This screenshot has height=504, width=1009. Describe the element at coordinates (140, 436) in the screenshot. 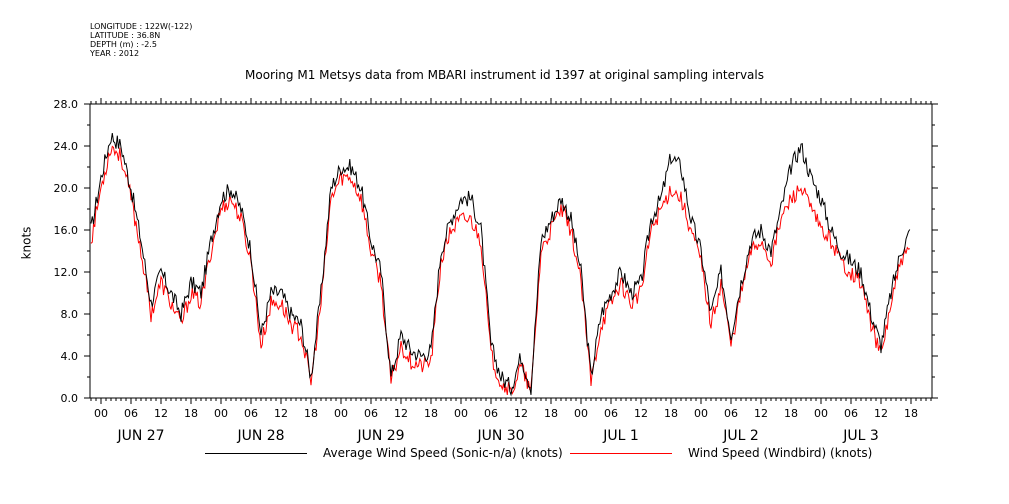

I see `x-day-label: JUN 27` at that location.